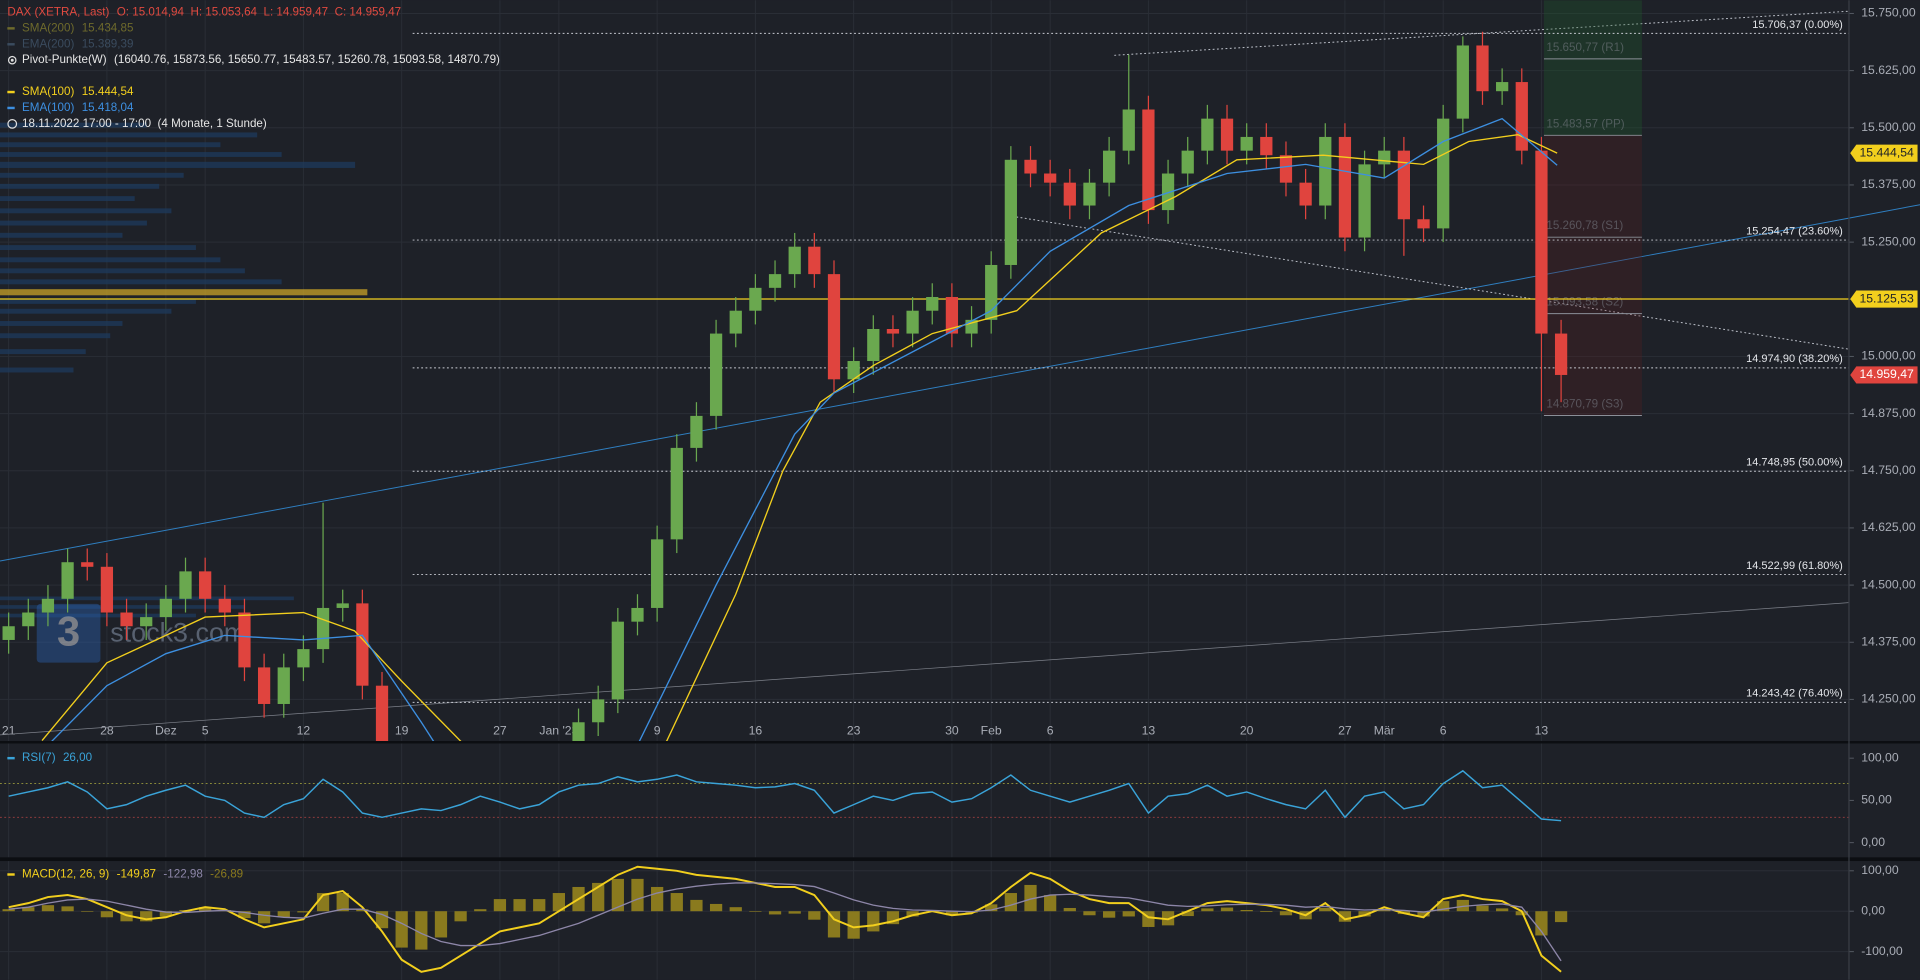  What do you see at coordinates (1794, 463) in the screenshot?
I see `fib-label: 14.748,95 (50.00%)` at bounding box center [1794, 463].